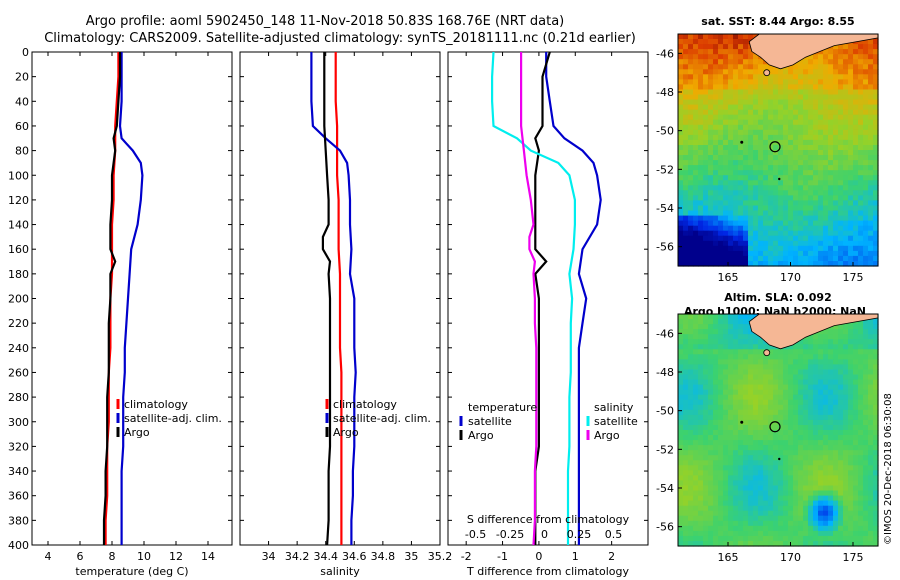 This screenshot has width=900, height=580. Describe the element at coordinates (144, 556) in the screenshot. I see `x-tick-label: 10` at that location.